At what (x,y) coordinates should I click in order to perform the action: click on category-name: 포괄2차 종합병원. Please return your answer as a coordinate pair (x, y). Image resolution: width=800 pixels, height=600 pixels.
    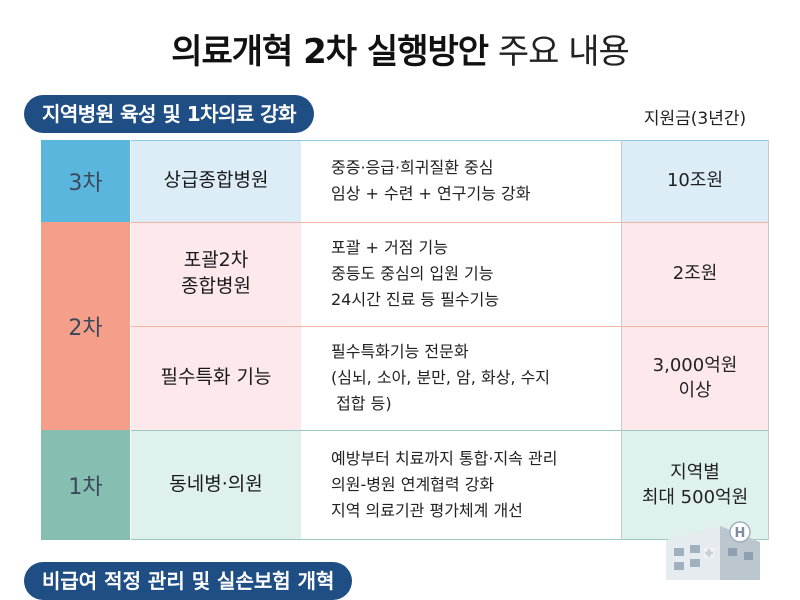
    Looking at the image, I should click on (216, 274).